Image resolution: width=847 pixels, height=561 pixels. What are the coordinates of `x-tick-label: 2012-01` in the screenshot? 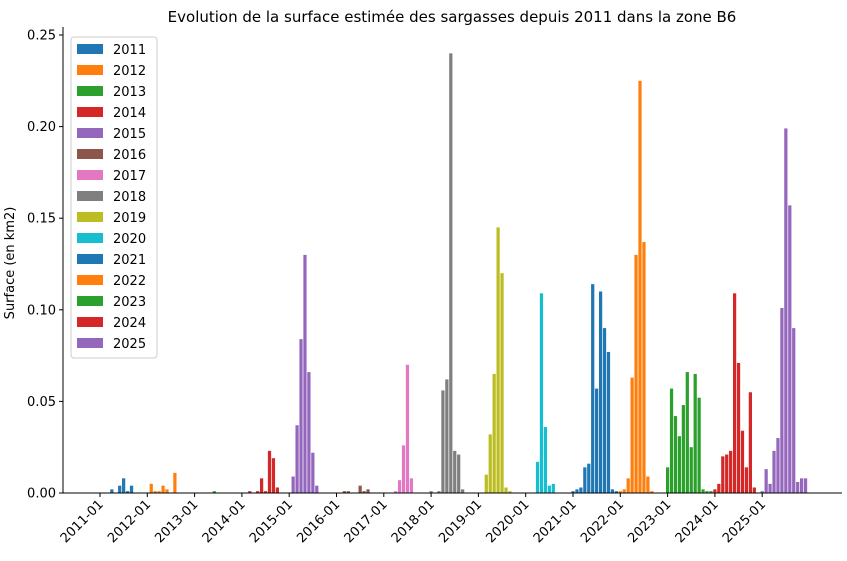 It's located at (129, 521).